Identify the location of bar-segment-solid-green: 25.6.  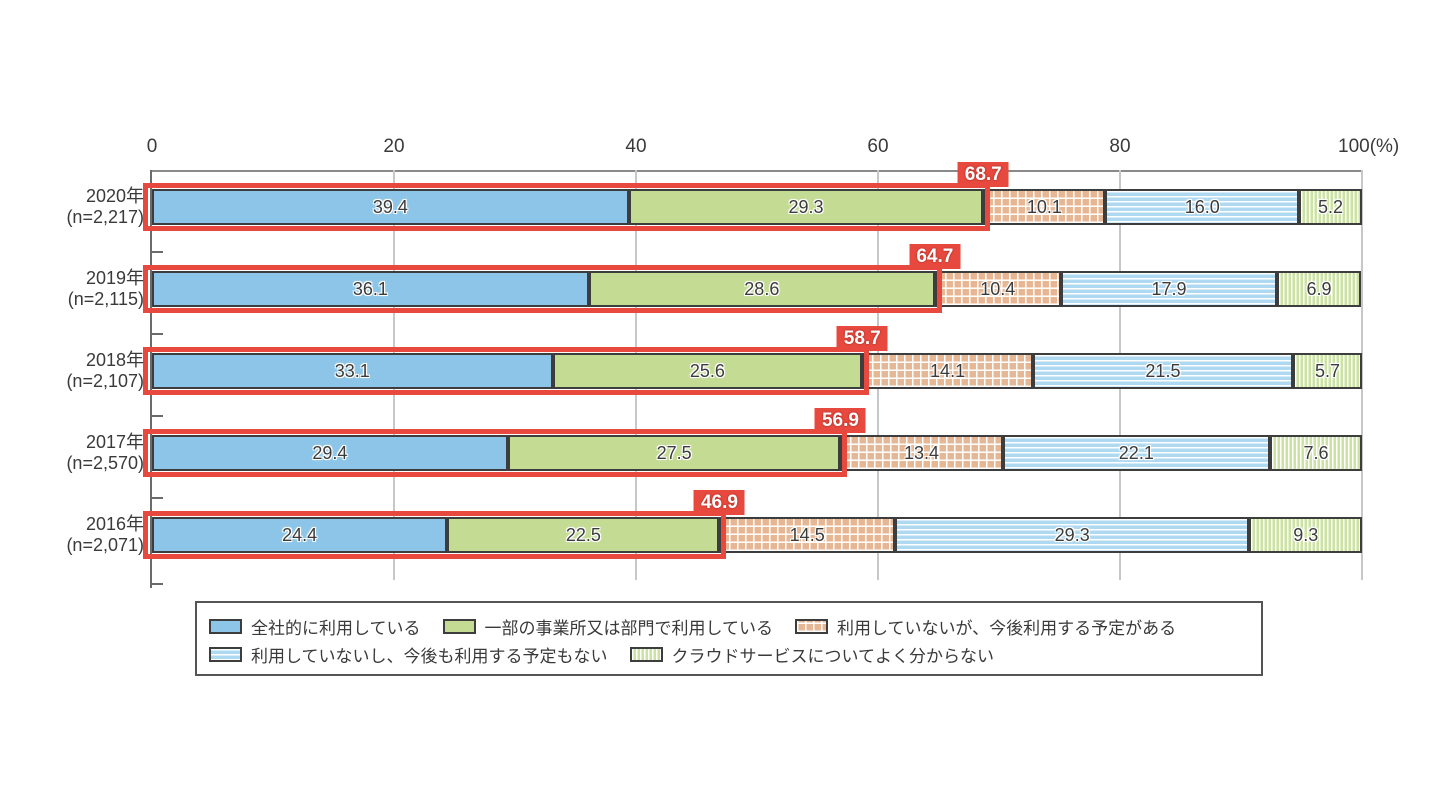
(707, 371).